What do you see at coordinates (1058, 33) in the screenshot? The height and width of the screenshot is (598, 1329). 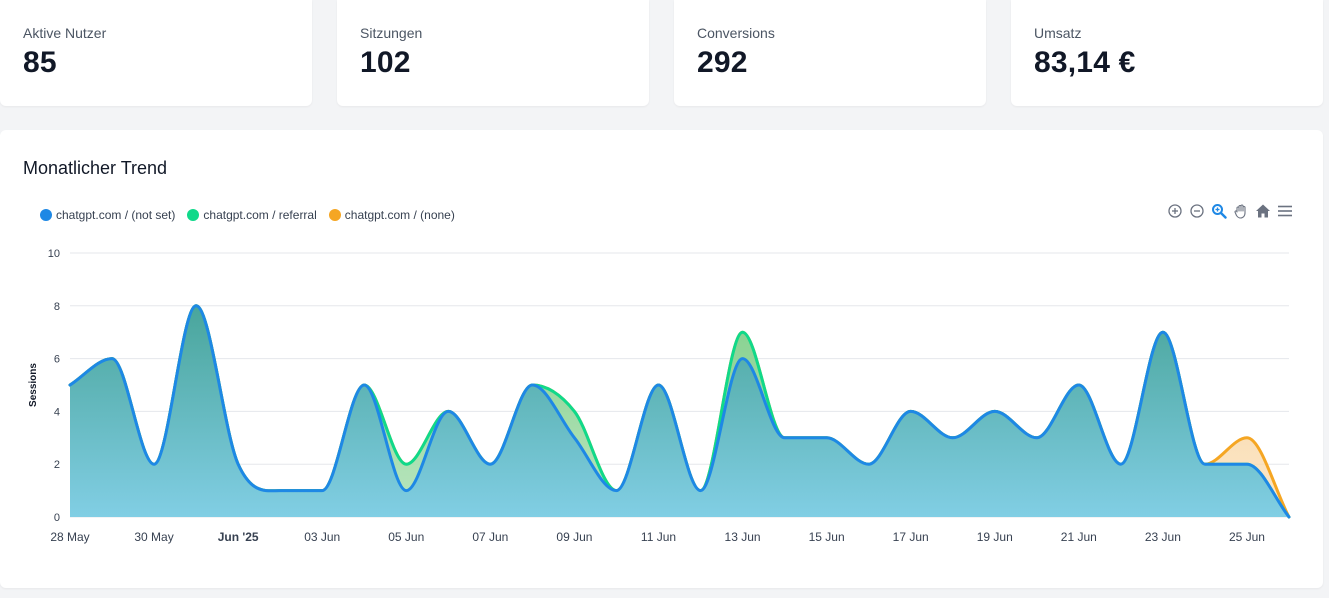 I see `kpi-label: Umsatz` at bounding box center [1058, 33].